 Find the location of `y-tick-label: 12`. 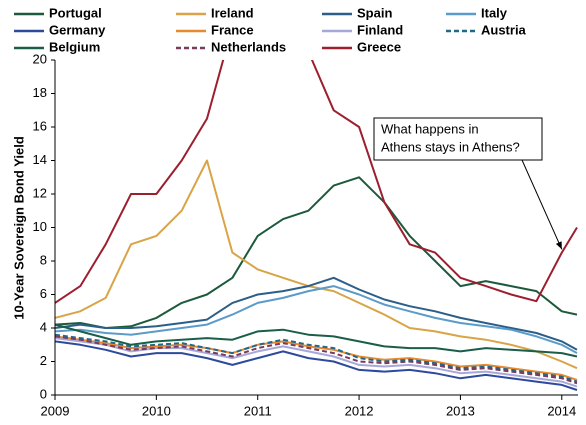

y-tick-label: 12 is located at coordinates (40, 192).